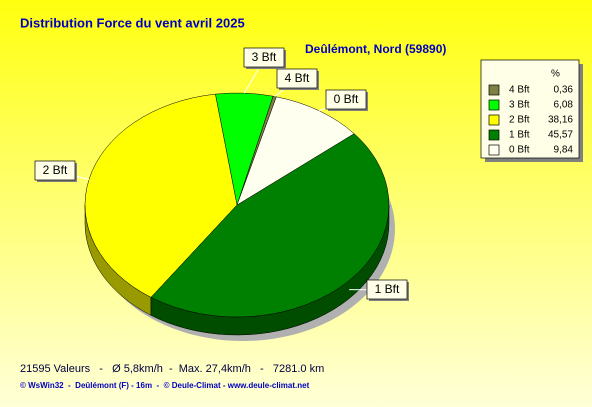  Describe the element at coordinates (375, 49) in the screenshot. I see `chart-subtitle: Deûlémont, Nord (59890)` at that location.